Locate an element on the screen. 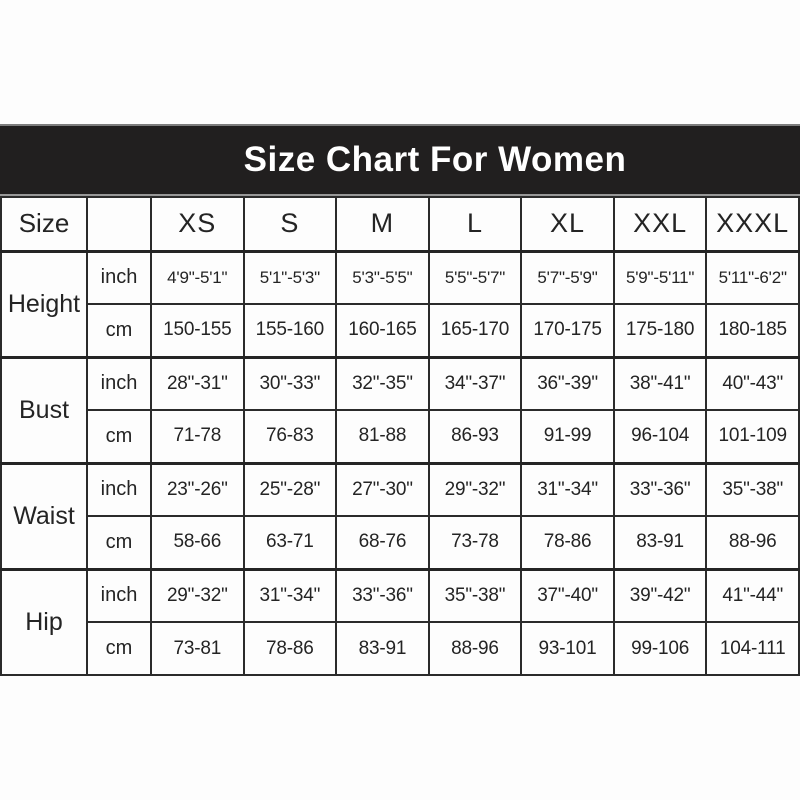  table-cell: 71-78 is located at coordinates (197, 436).